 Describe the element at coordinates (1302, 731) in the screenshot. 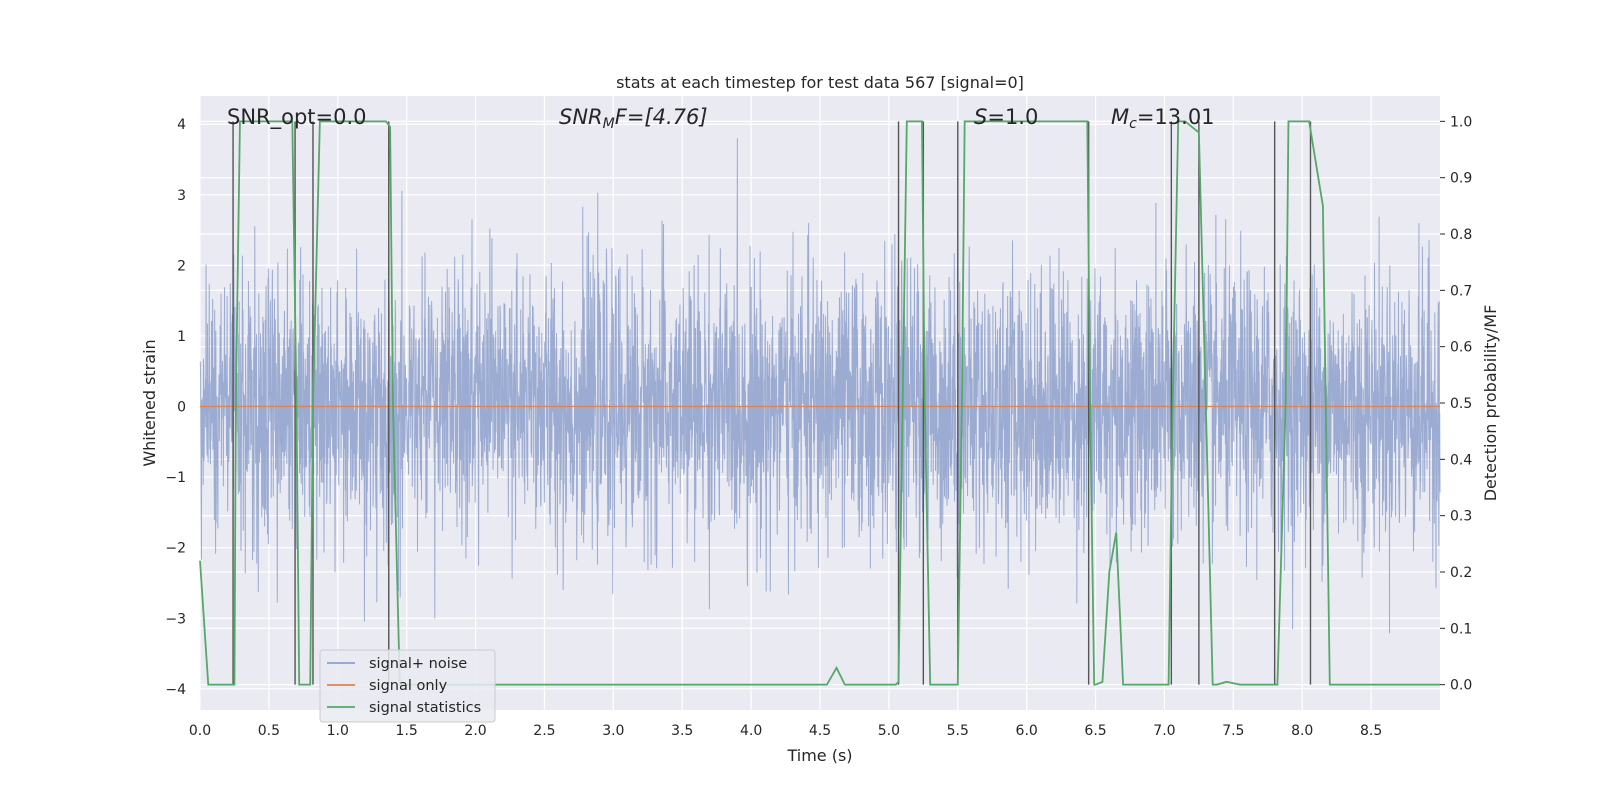

I see `x-tick-label: 8.0` at that location.